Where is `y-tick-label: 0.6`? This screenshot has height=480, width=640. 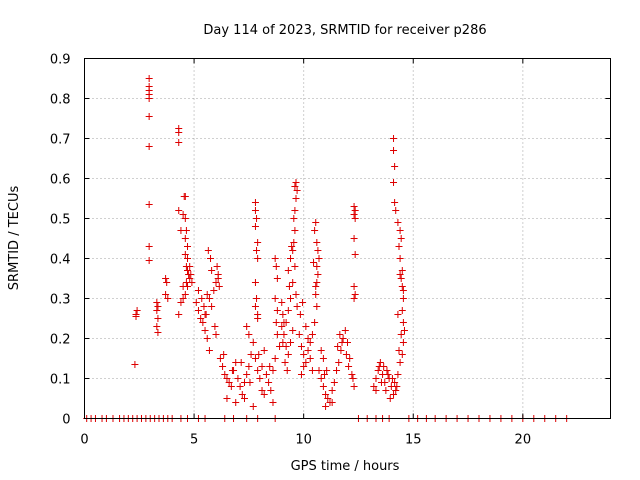
y-tick-label: 0.6 is located at coordinates (60, 180).